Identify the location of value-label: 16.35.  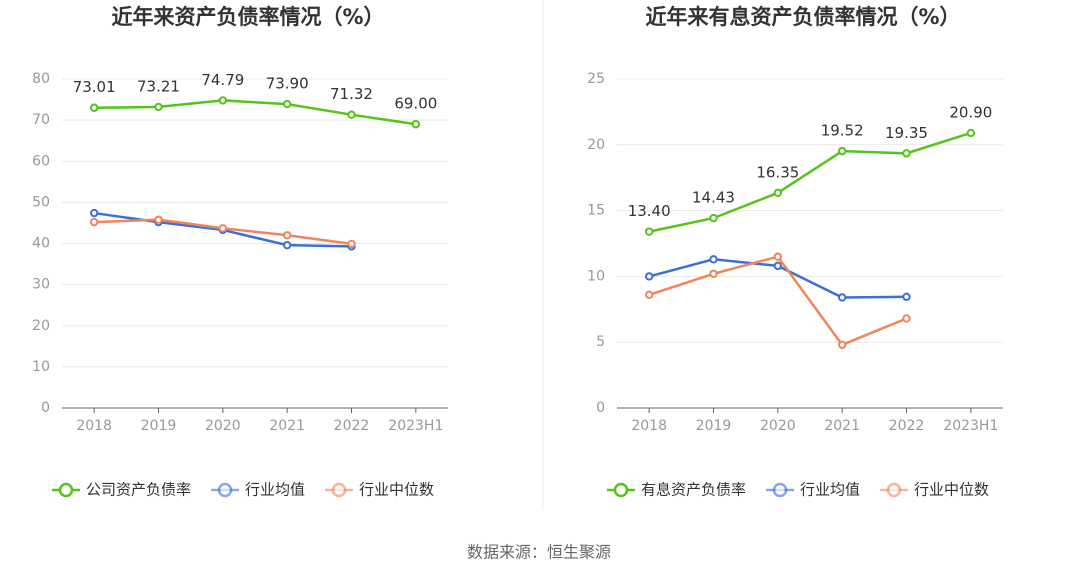
(777, 172).